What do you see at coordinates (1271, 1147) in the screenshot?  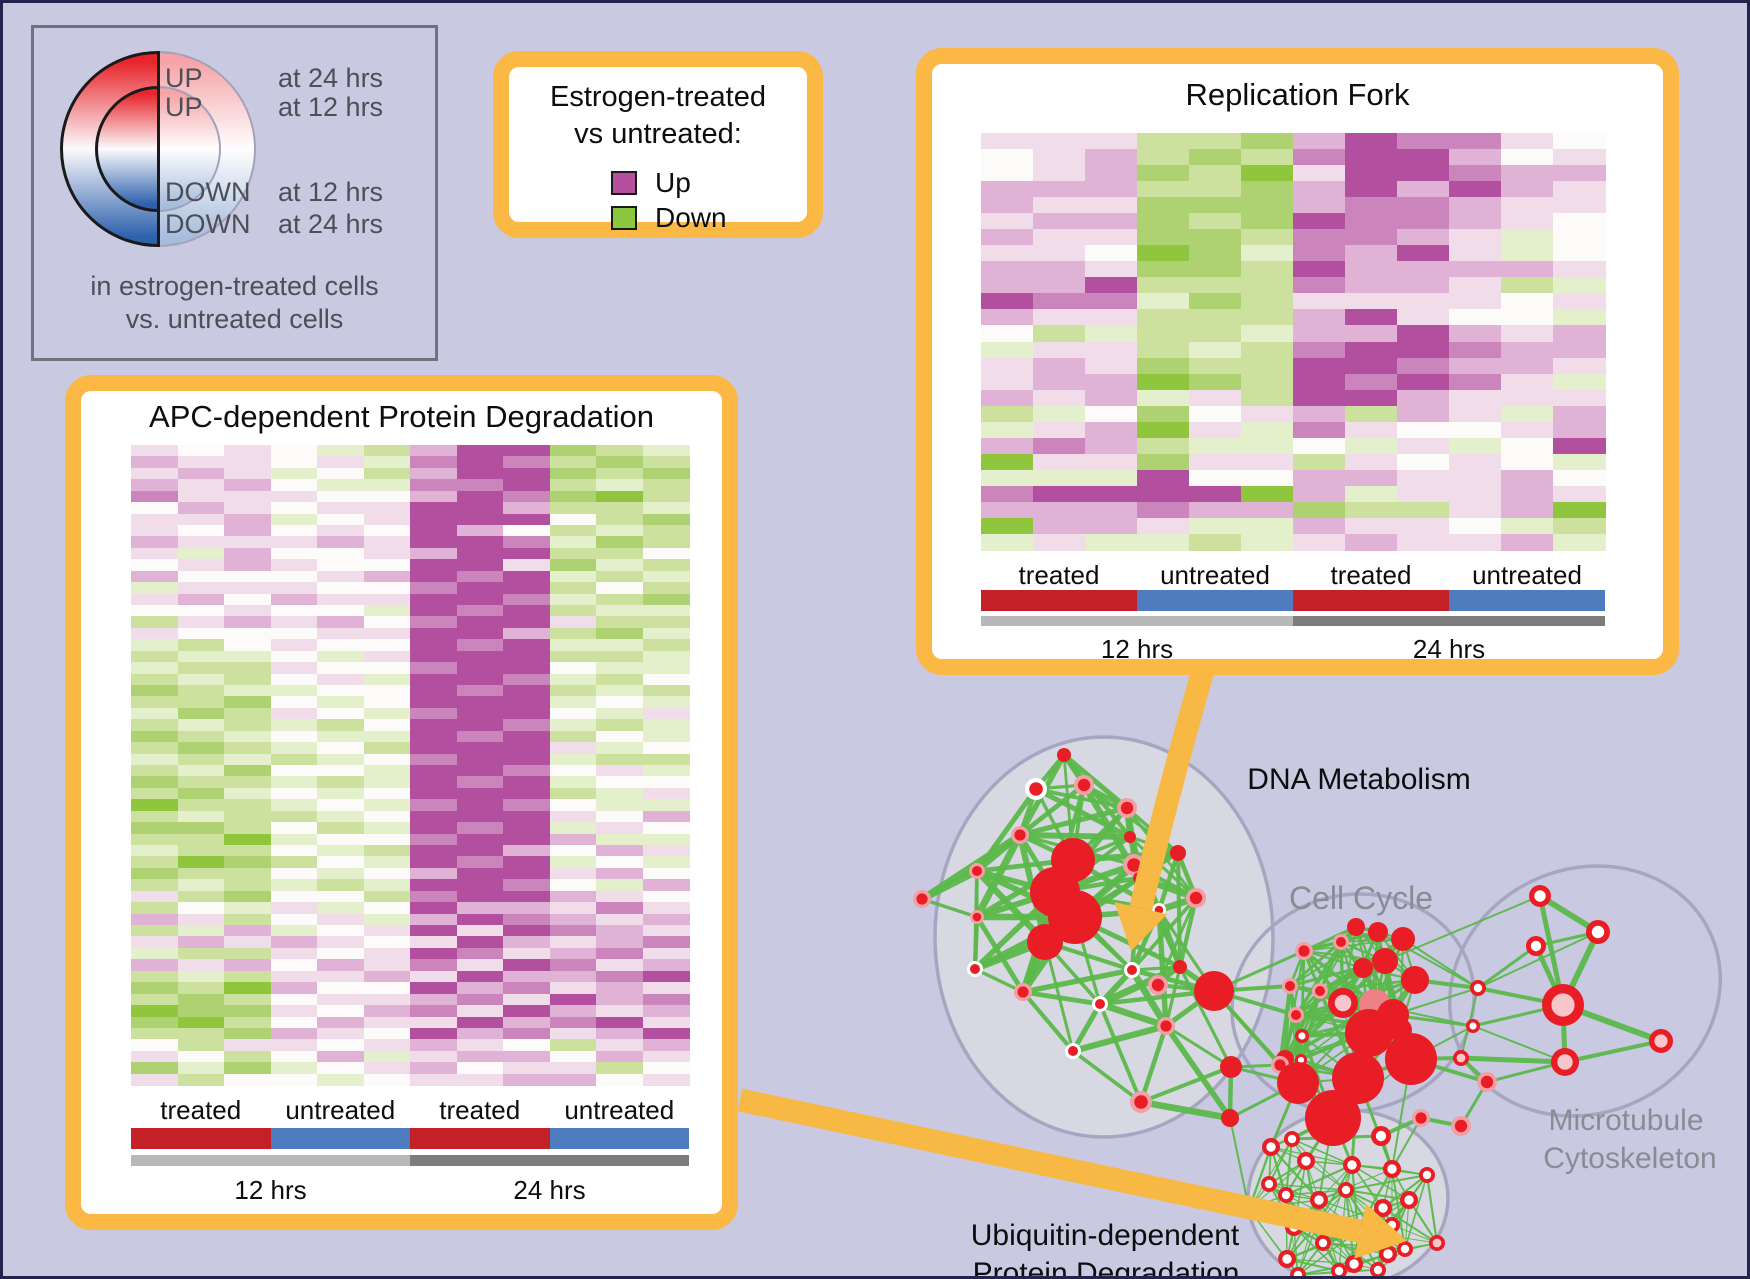 I see `node-u1` at bounding box center [1271, 1147].